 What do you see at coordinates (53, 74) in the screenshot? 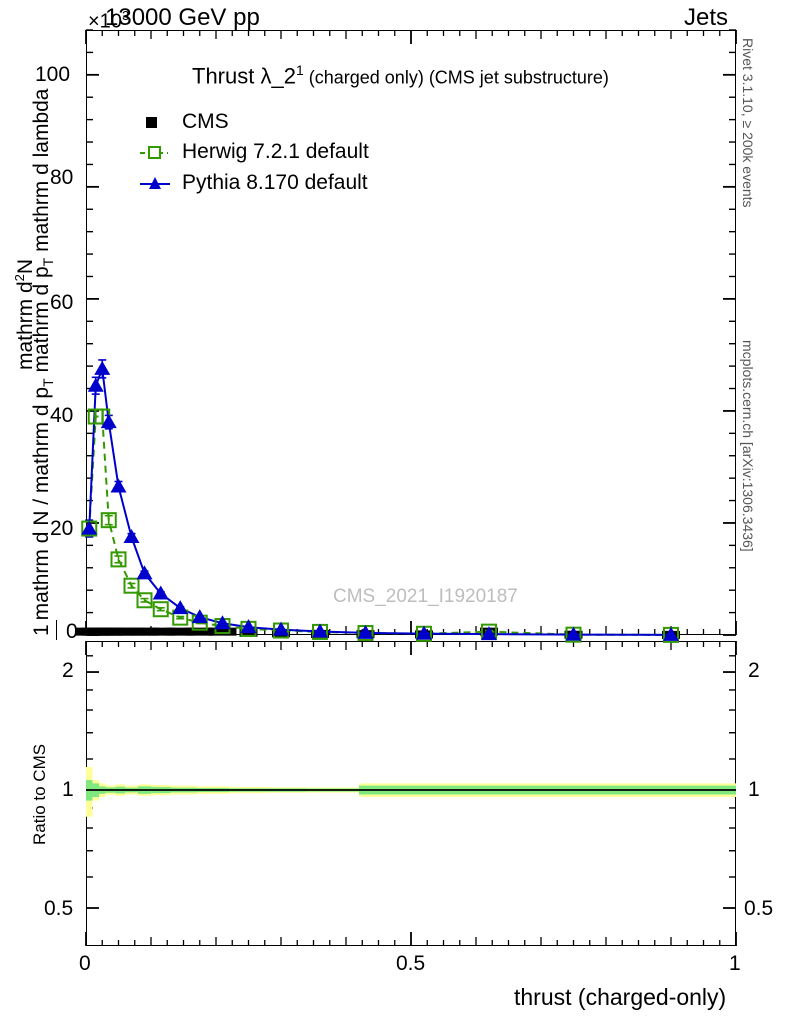
I see `y-tick-label: 100` at bounding box center [53, 74].